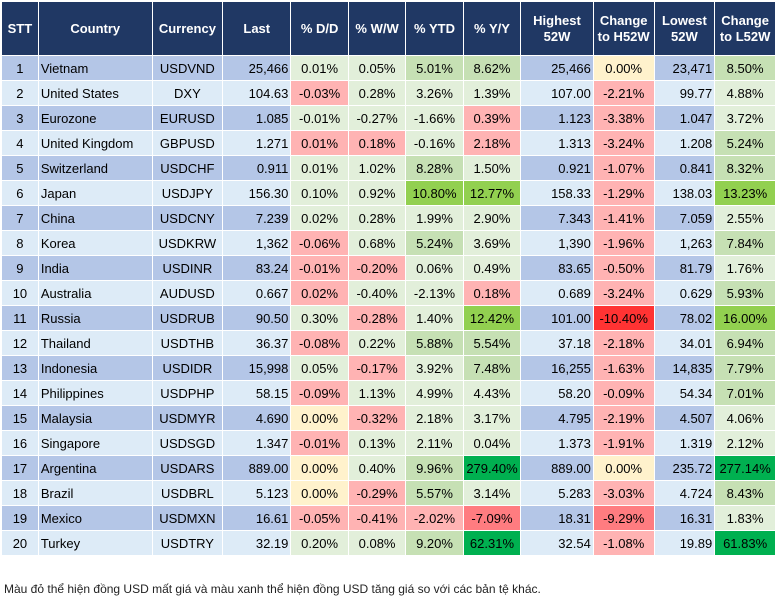 The width and height of the screenshot is (777, 602). I want to click on cell-change-to-l52w: 4.88%, so click(745, 93).